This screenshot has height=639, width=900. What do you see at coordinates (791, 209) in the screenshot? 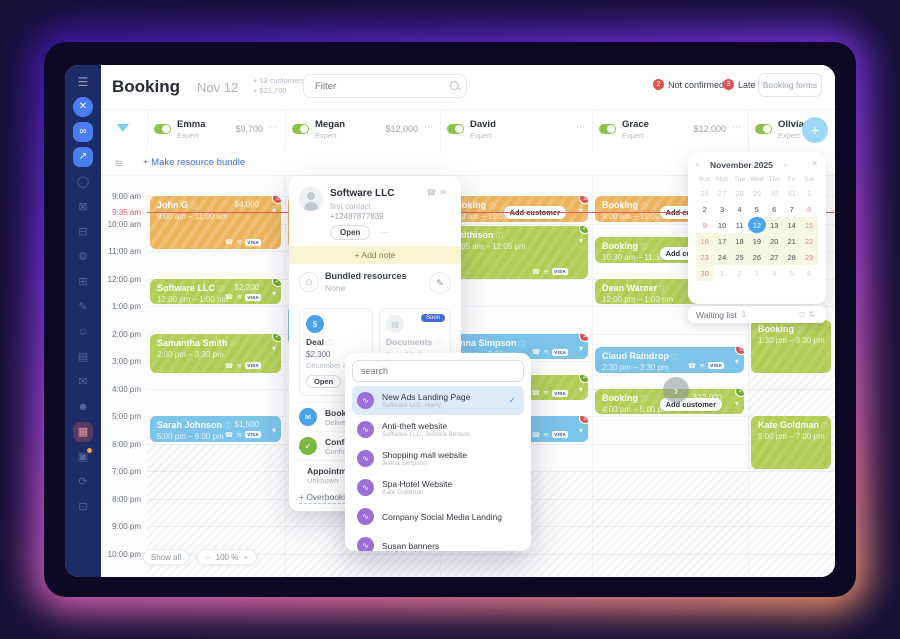
I see `calendar-day: 7` at bounding box center [791, 209].